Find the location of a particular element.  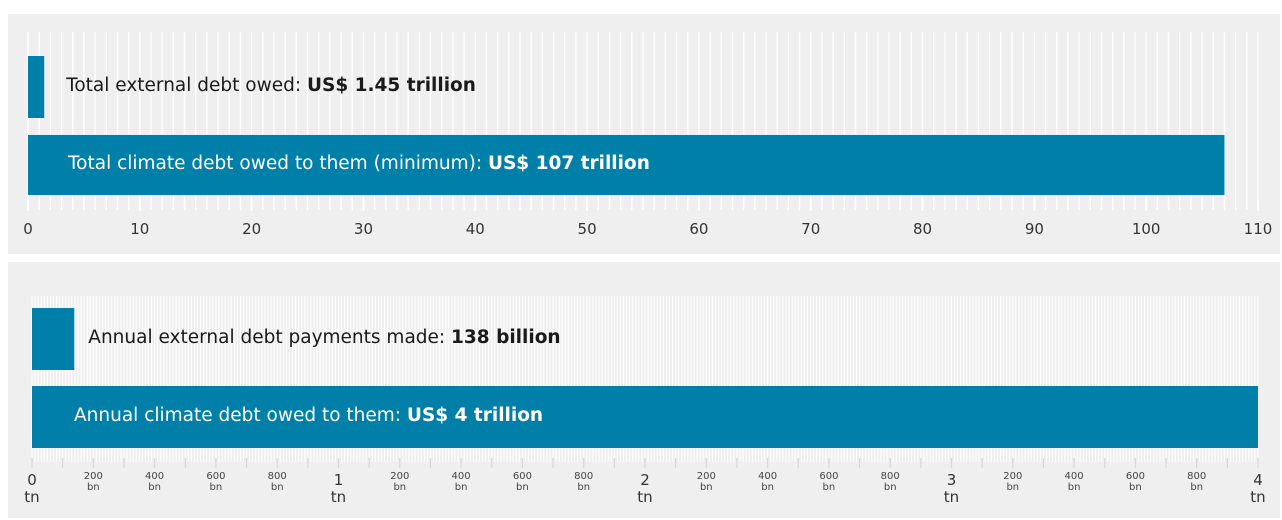

annual-payments-bar is located at coordinates (53, 339).